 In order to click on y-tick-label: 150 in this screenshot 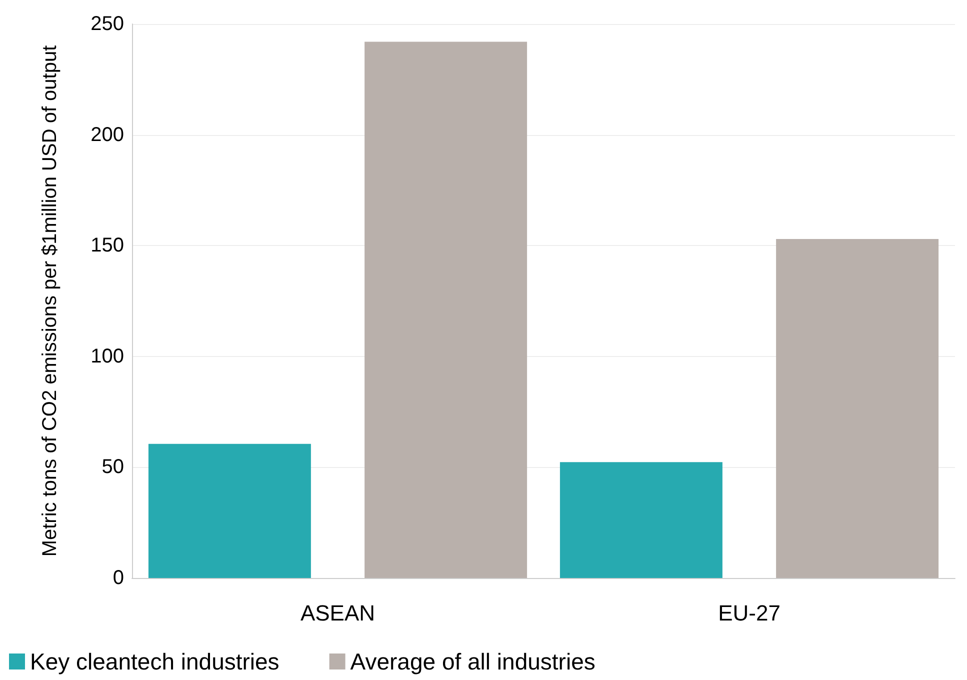, I will do `click(107, 245)`.